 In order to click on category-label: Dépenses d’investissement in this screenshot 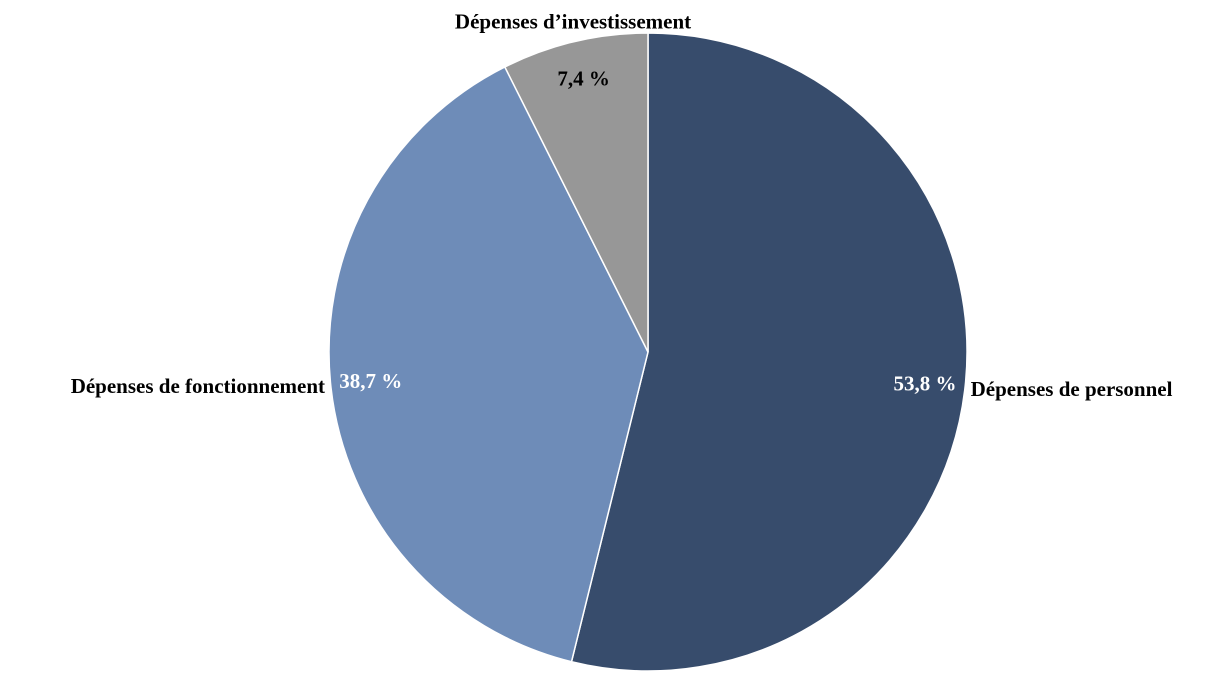, I will do `click(573, 22)`.